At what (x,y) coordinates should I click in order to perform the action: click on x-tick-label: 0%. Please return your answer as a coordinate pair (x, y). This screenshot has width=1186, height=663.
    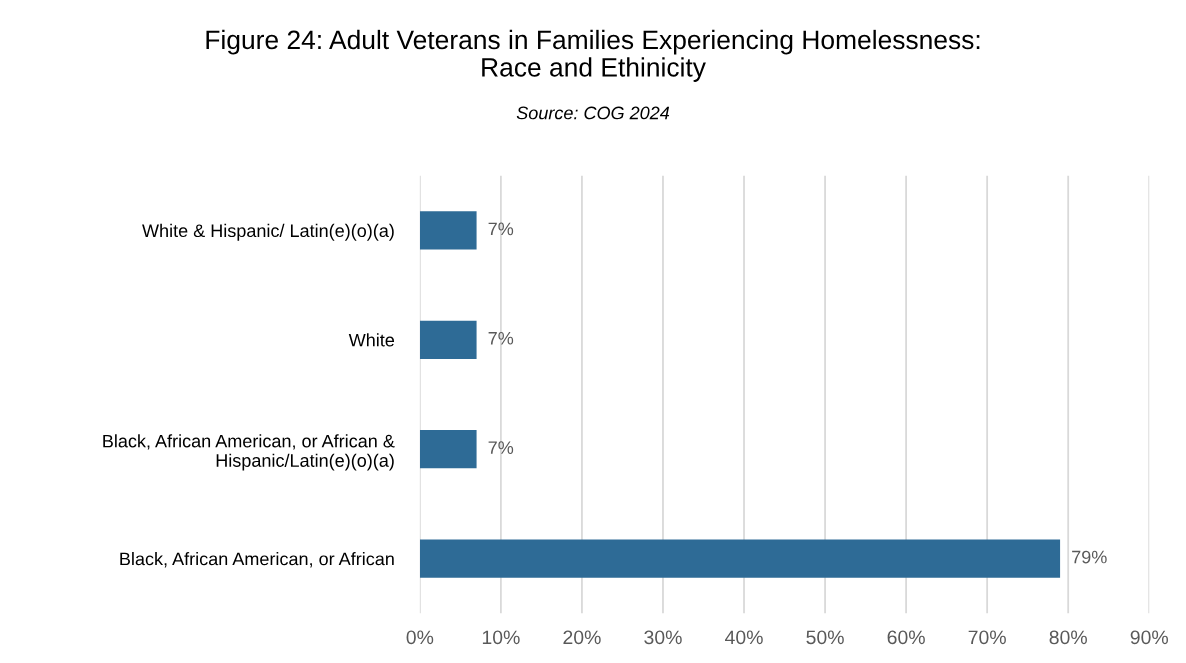
    Looking at the image, I should click on (420, 637).